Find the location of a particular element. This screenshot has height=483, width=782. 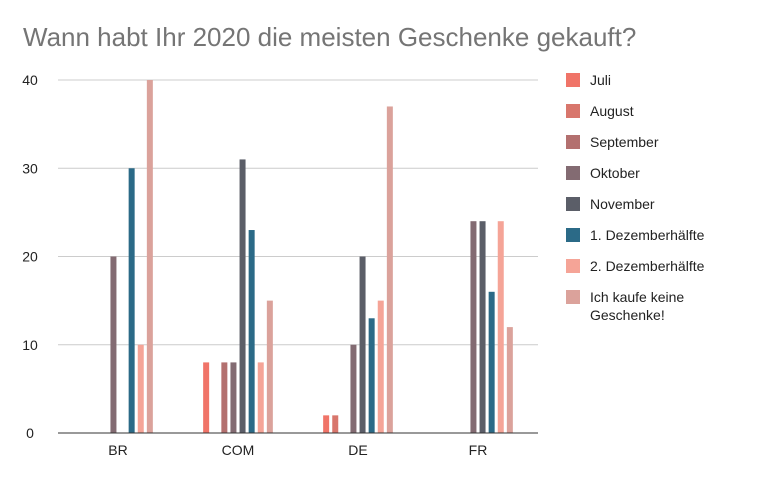

y-tick-label: 0 is located at coordinates (30, 433).